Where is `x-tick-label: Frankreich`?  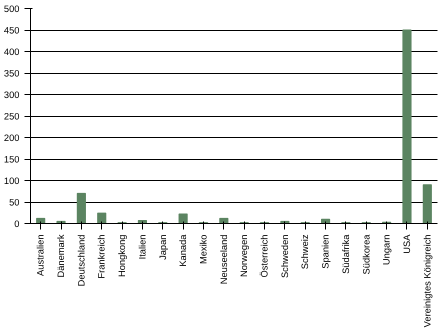
x-tick-label: Frankreich is located at coordinates (101, 256).